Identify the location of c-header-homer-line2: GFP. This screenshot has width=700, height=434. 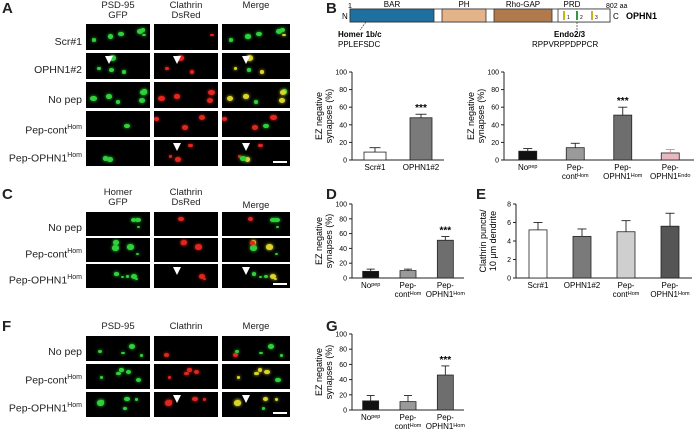
(118, 202).